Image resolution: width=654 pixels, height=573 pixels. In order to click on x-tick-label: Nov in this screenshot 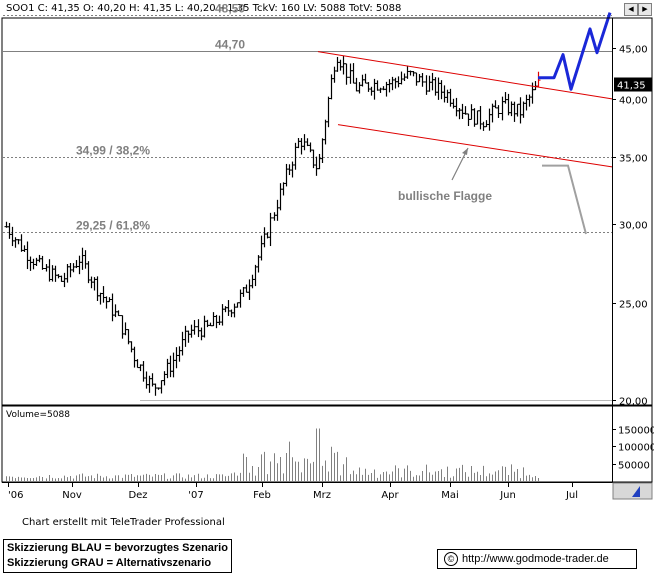, I will do `click(72, 495)`.